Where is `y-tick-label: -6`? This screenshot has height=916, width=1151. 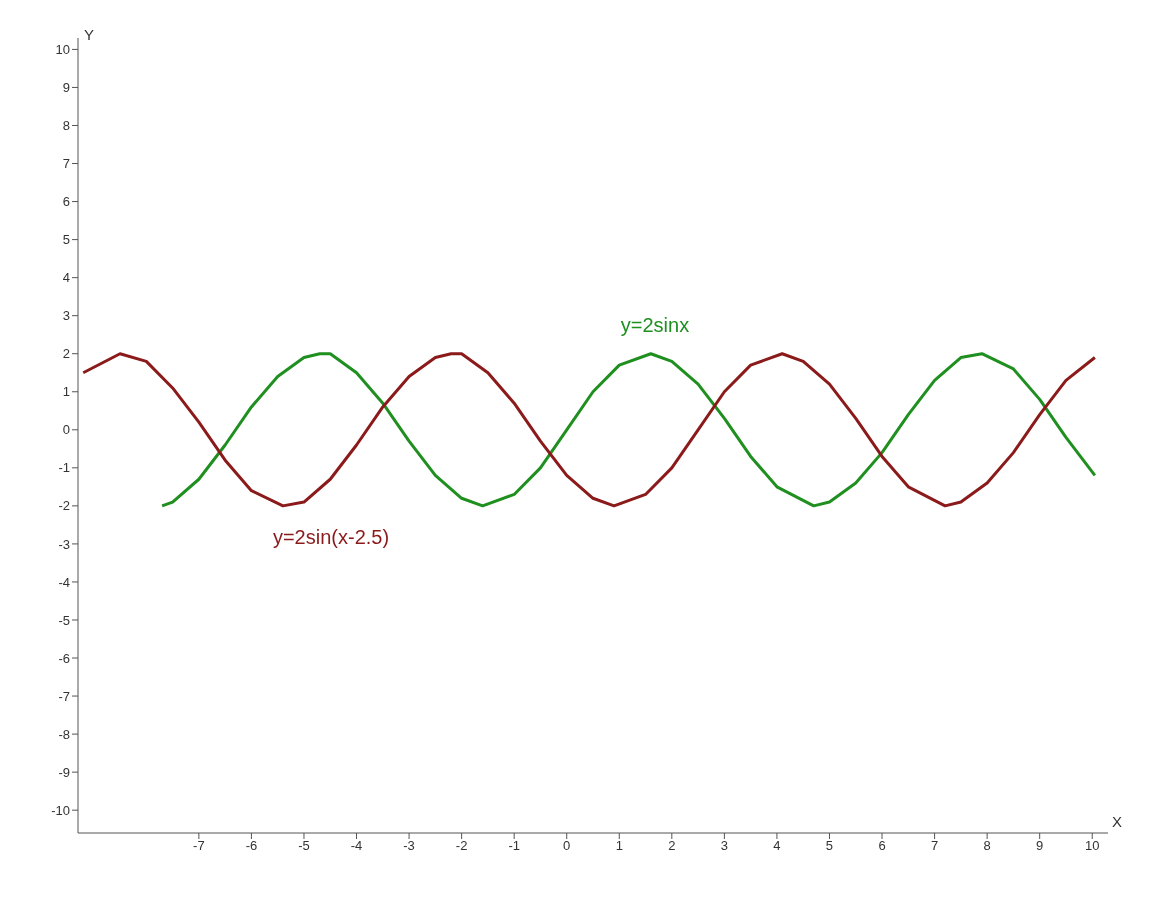 y-tick-label: -6 is located at coordinates (64, 658).